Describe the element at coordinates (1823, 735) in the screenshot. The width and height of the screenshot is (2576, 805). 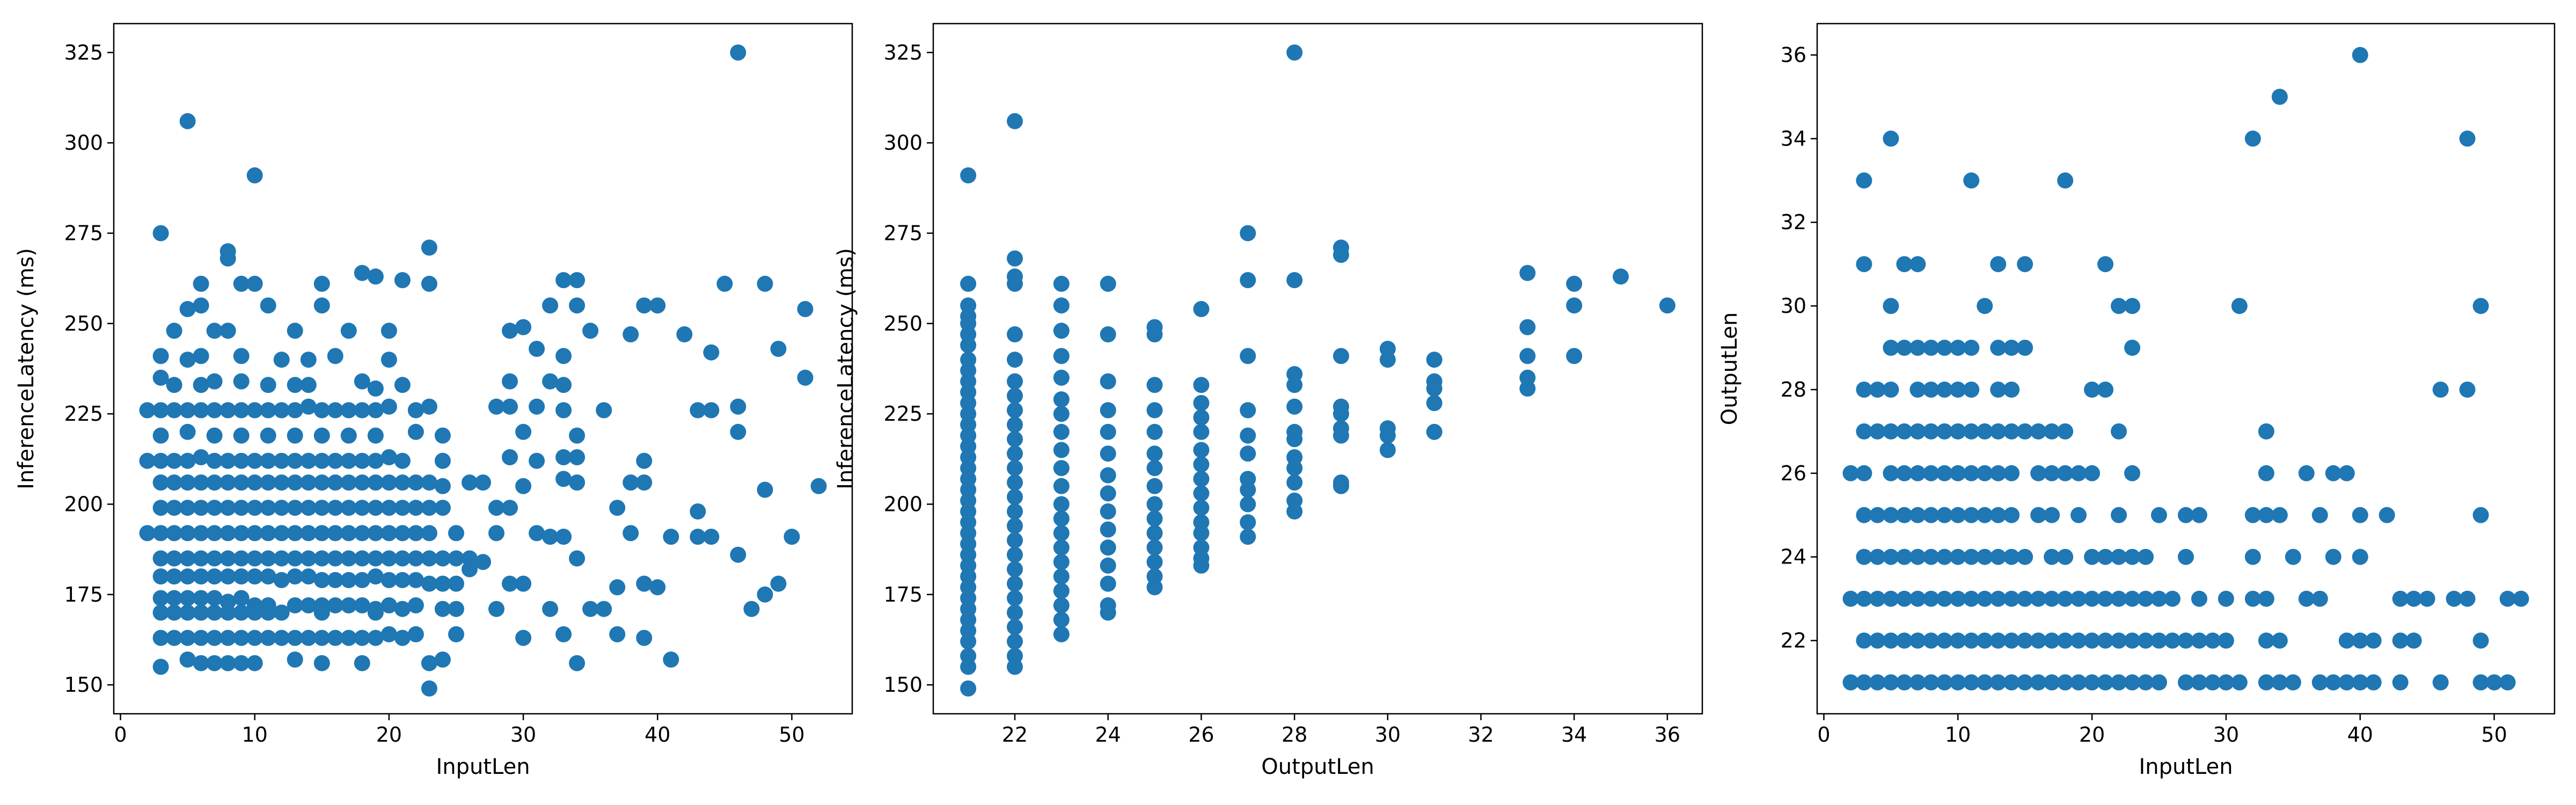
I see `x-tick-label: 0` at that location.